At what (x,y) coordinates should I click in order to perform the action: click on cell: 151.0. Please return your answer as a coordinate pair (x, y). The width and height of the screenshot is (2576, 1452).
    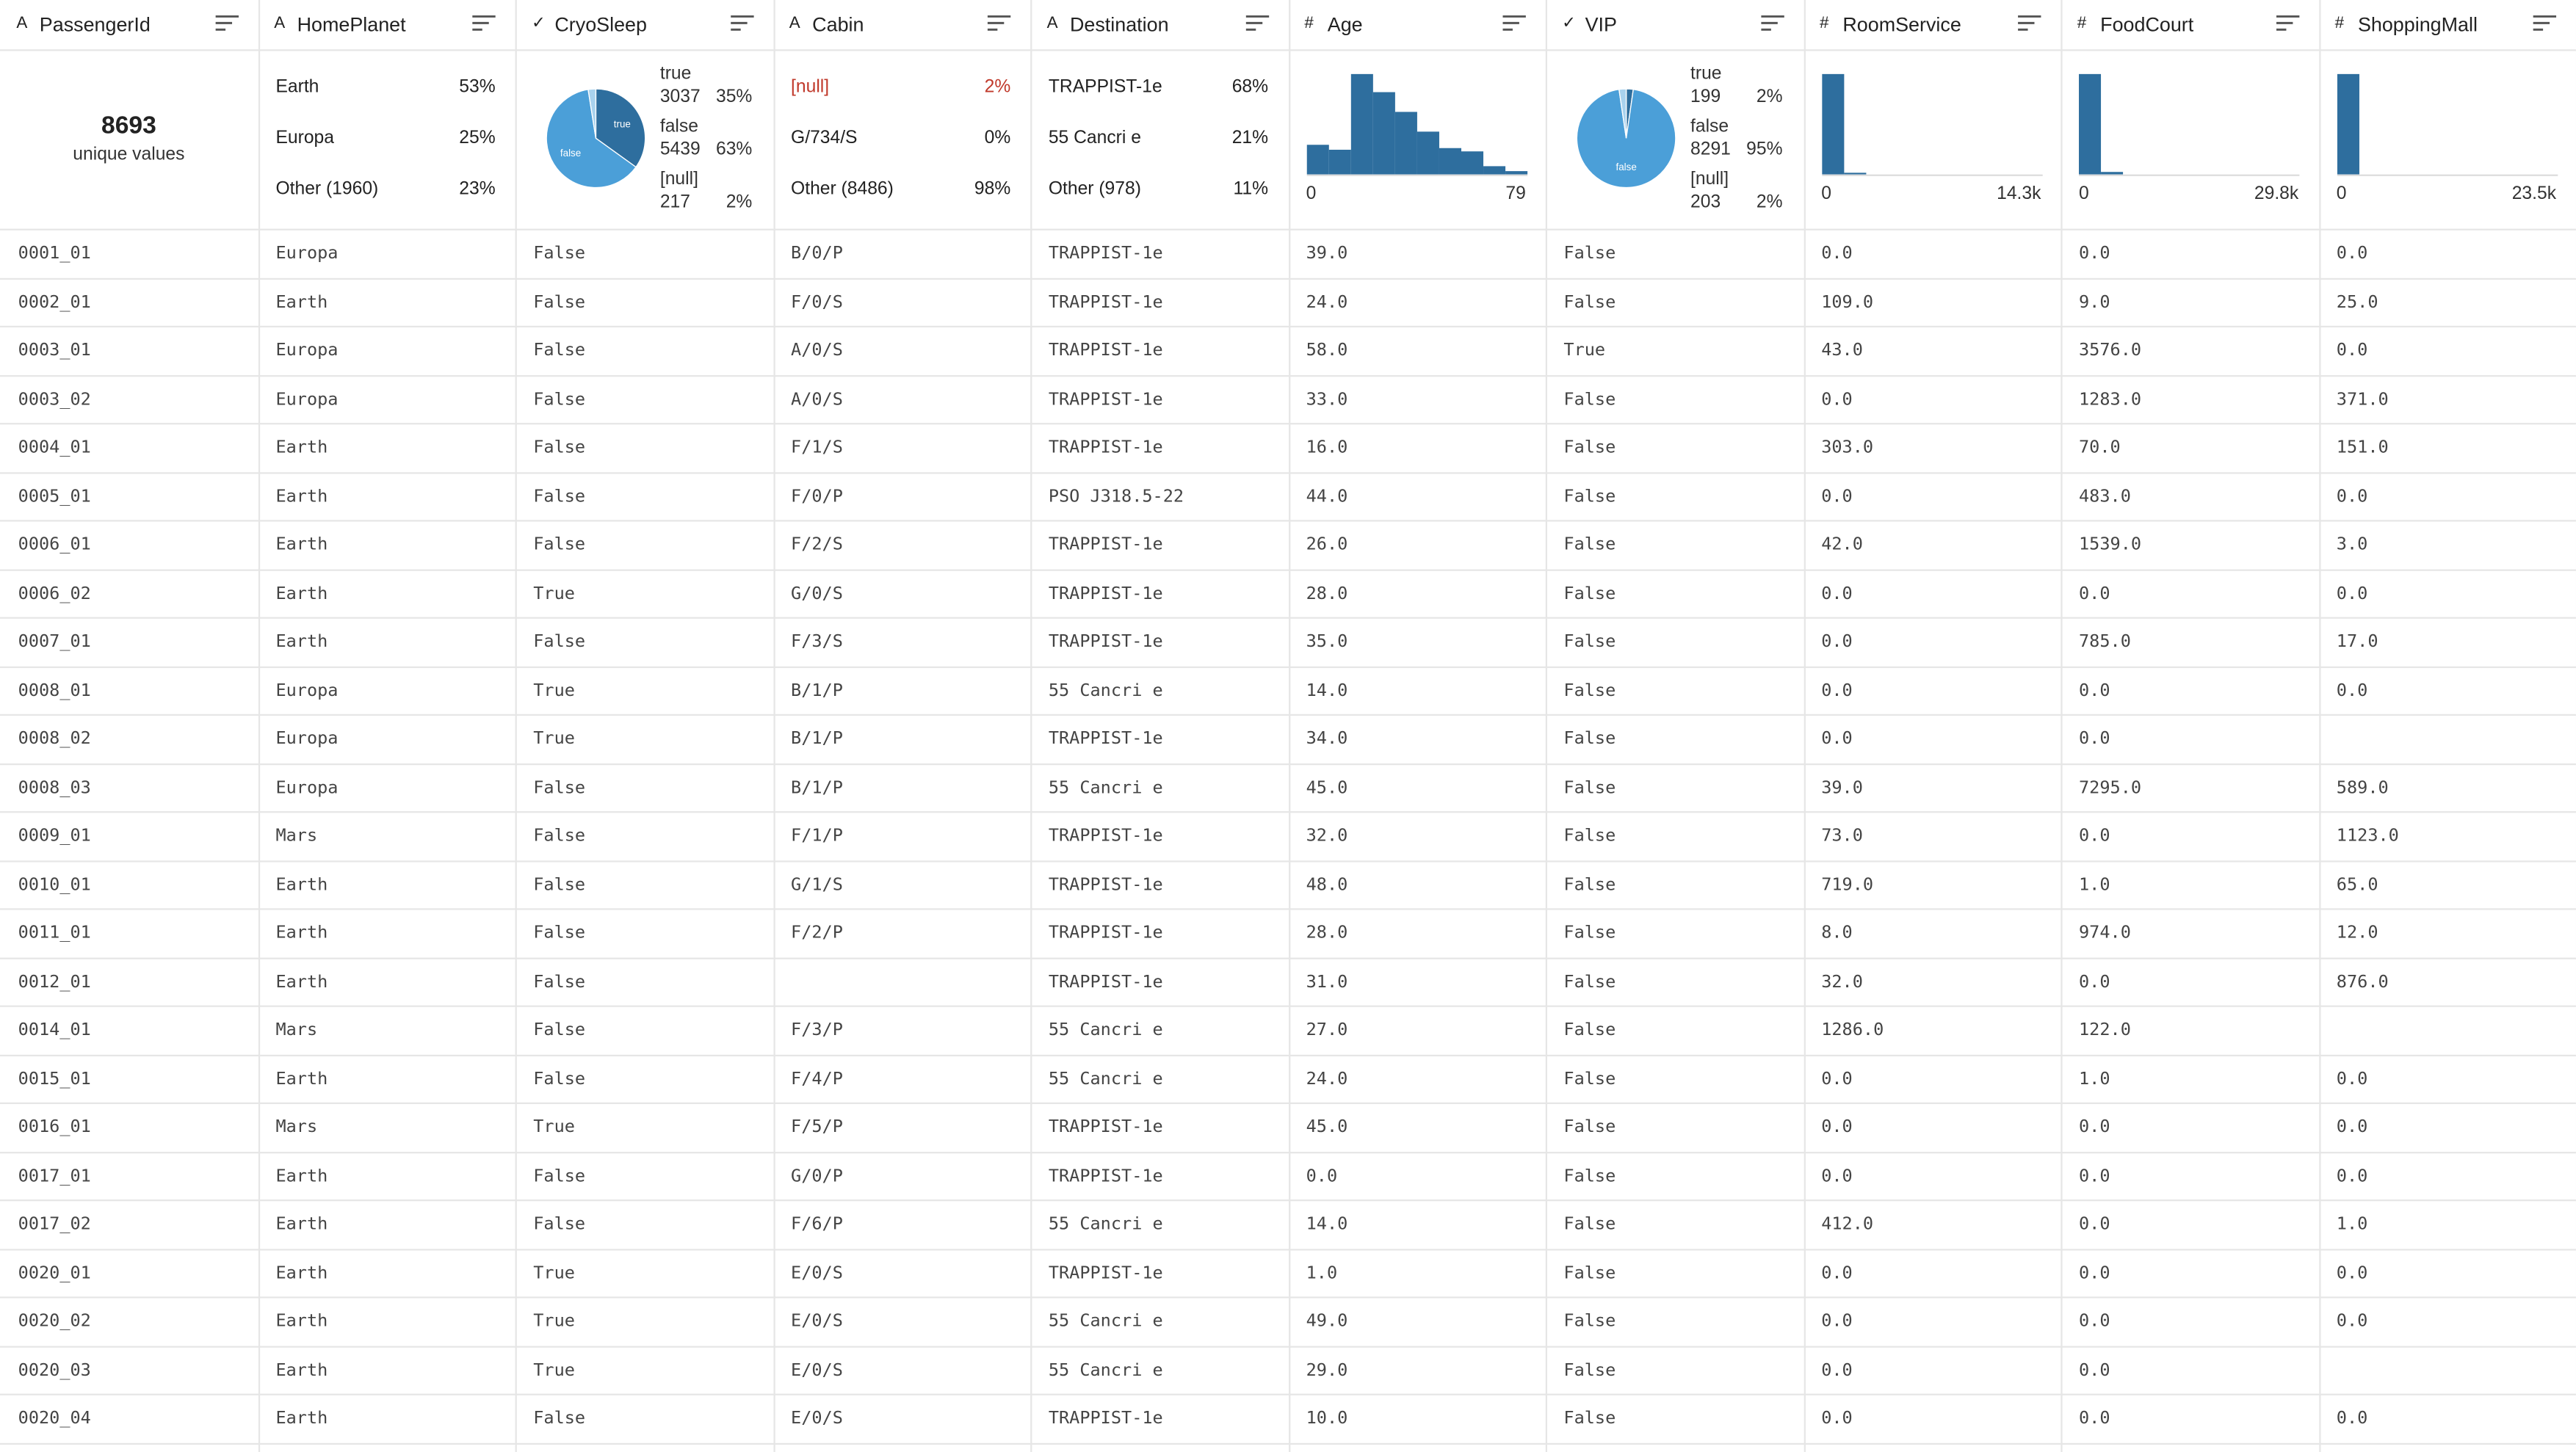
    Looking at the image, I should click on (2362, 448).